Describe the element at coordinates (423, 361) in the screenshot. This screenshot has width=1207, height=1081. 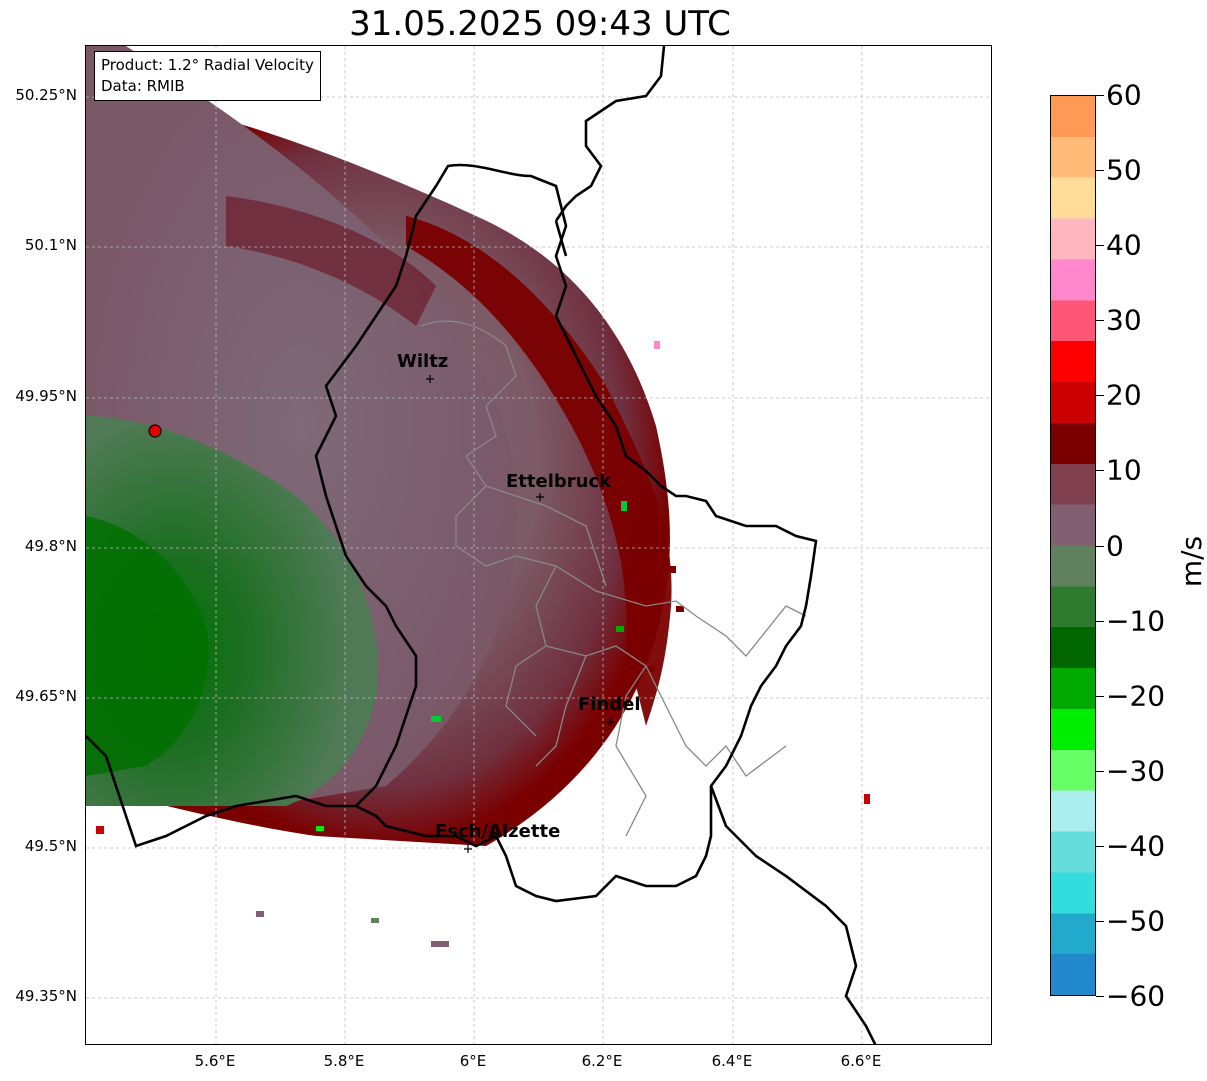
I see `city-label-wiltz: Wiltz` at that location.